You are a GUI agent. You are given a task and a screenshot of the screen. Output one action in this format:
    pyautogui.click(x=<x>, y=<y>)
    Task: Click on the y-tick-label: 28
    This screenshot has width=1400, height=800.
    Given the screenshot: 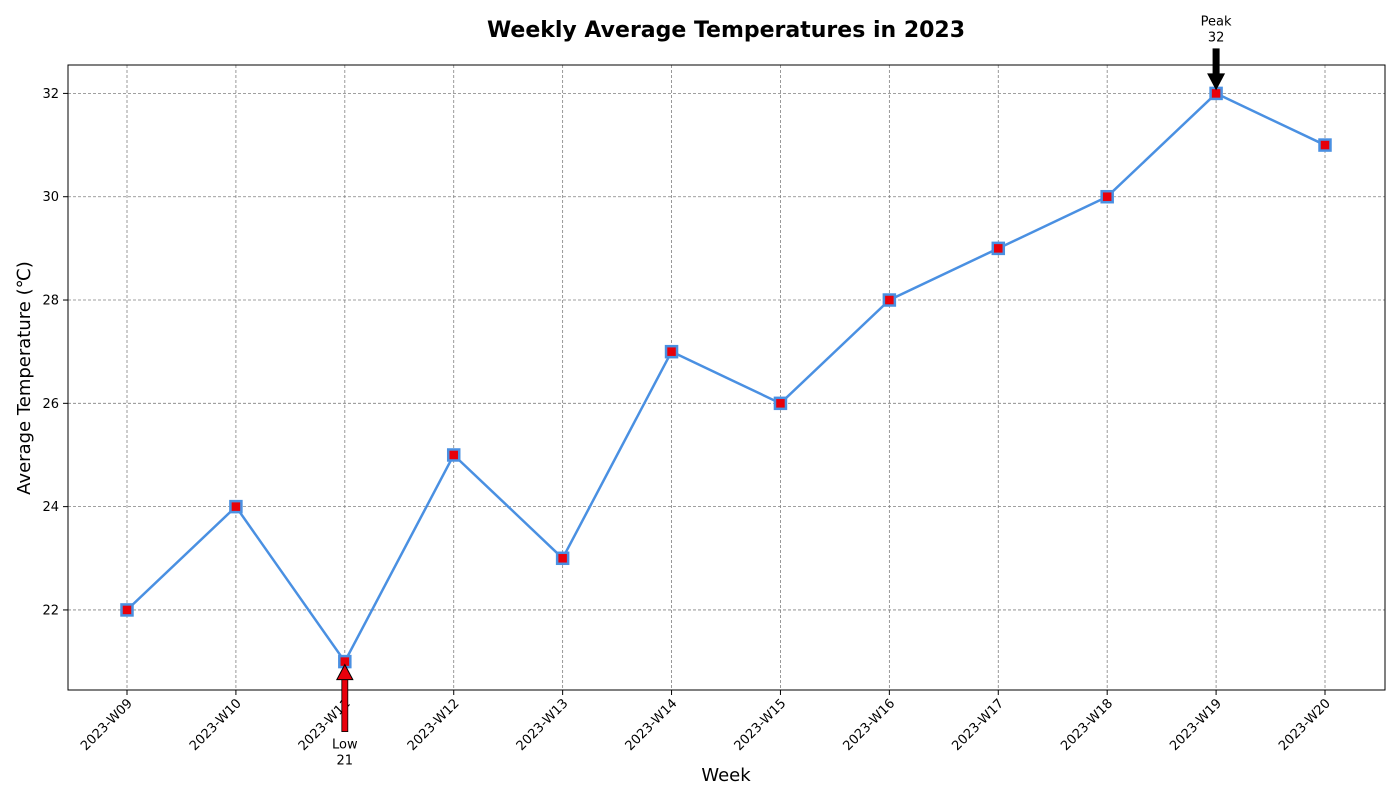 What is the action you would take?
    pyautogui.click(x=50, y=301)
    